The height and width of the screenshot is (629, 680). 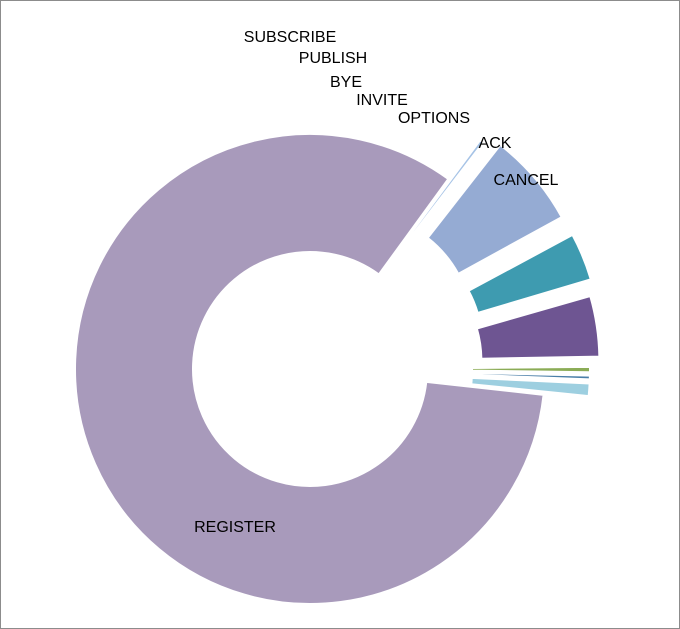 What do you see at coordinates (538, 327) in the screenshot?
I see `slice-invite` at bounding box center [538, 327].